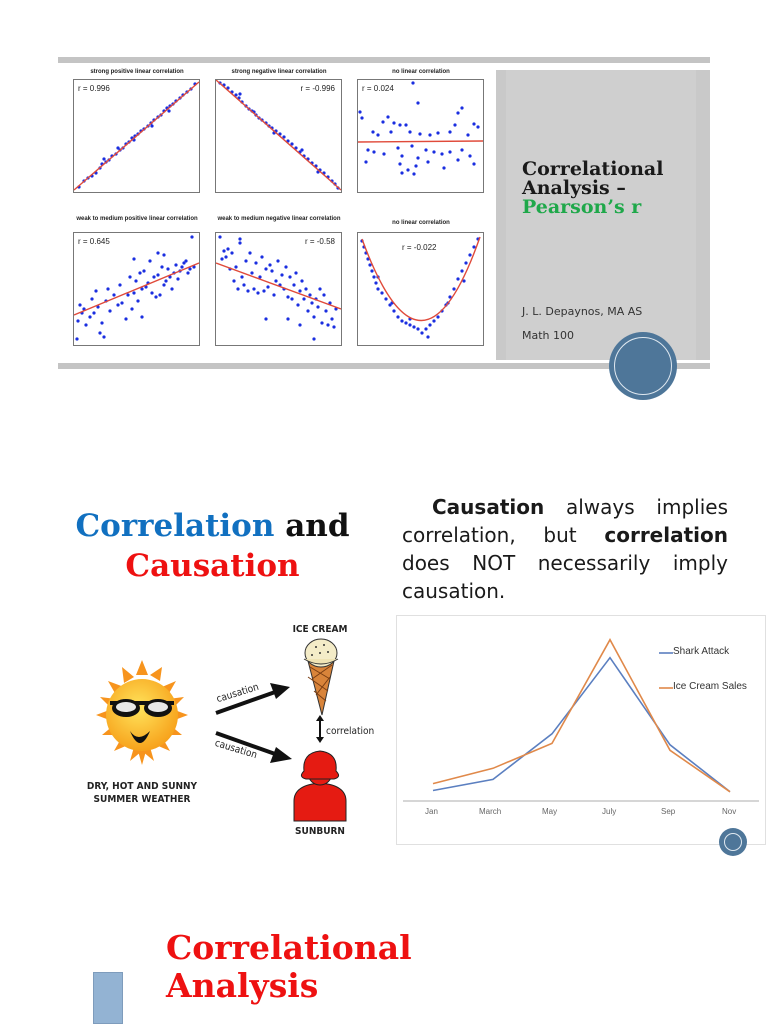 The height and width of the screenshot is (1024, 768). I want to click on top-divider, so click(384, 60).